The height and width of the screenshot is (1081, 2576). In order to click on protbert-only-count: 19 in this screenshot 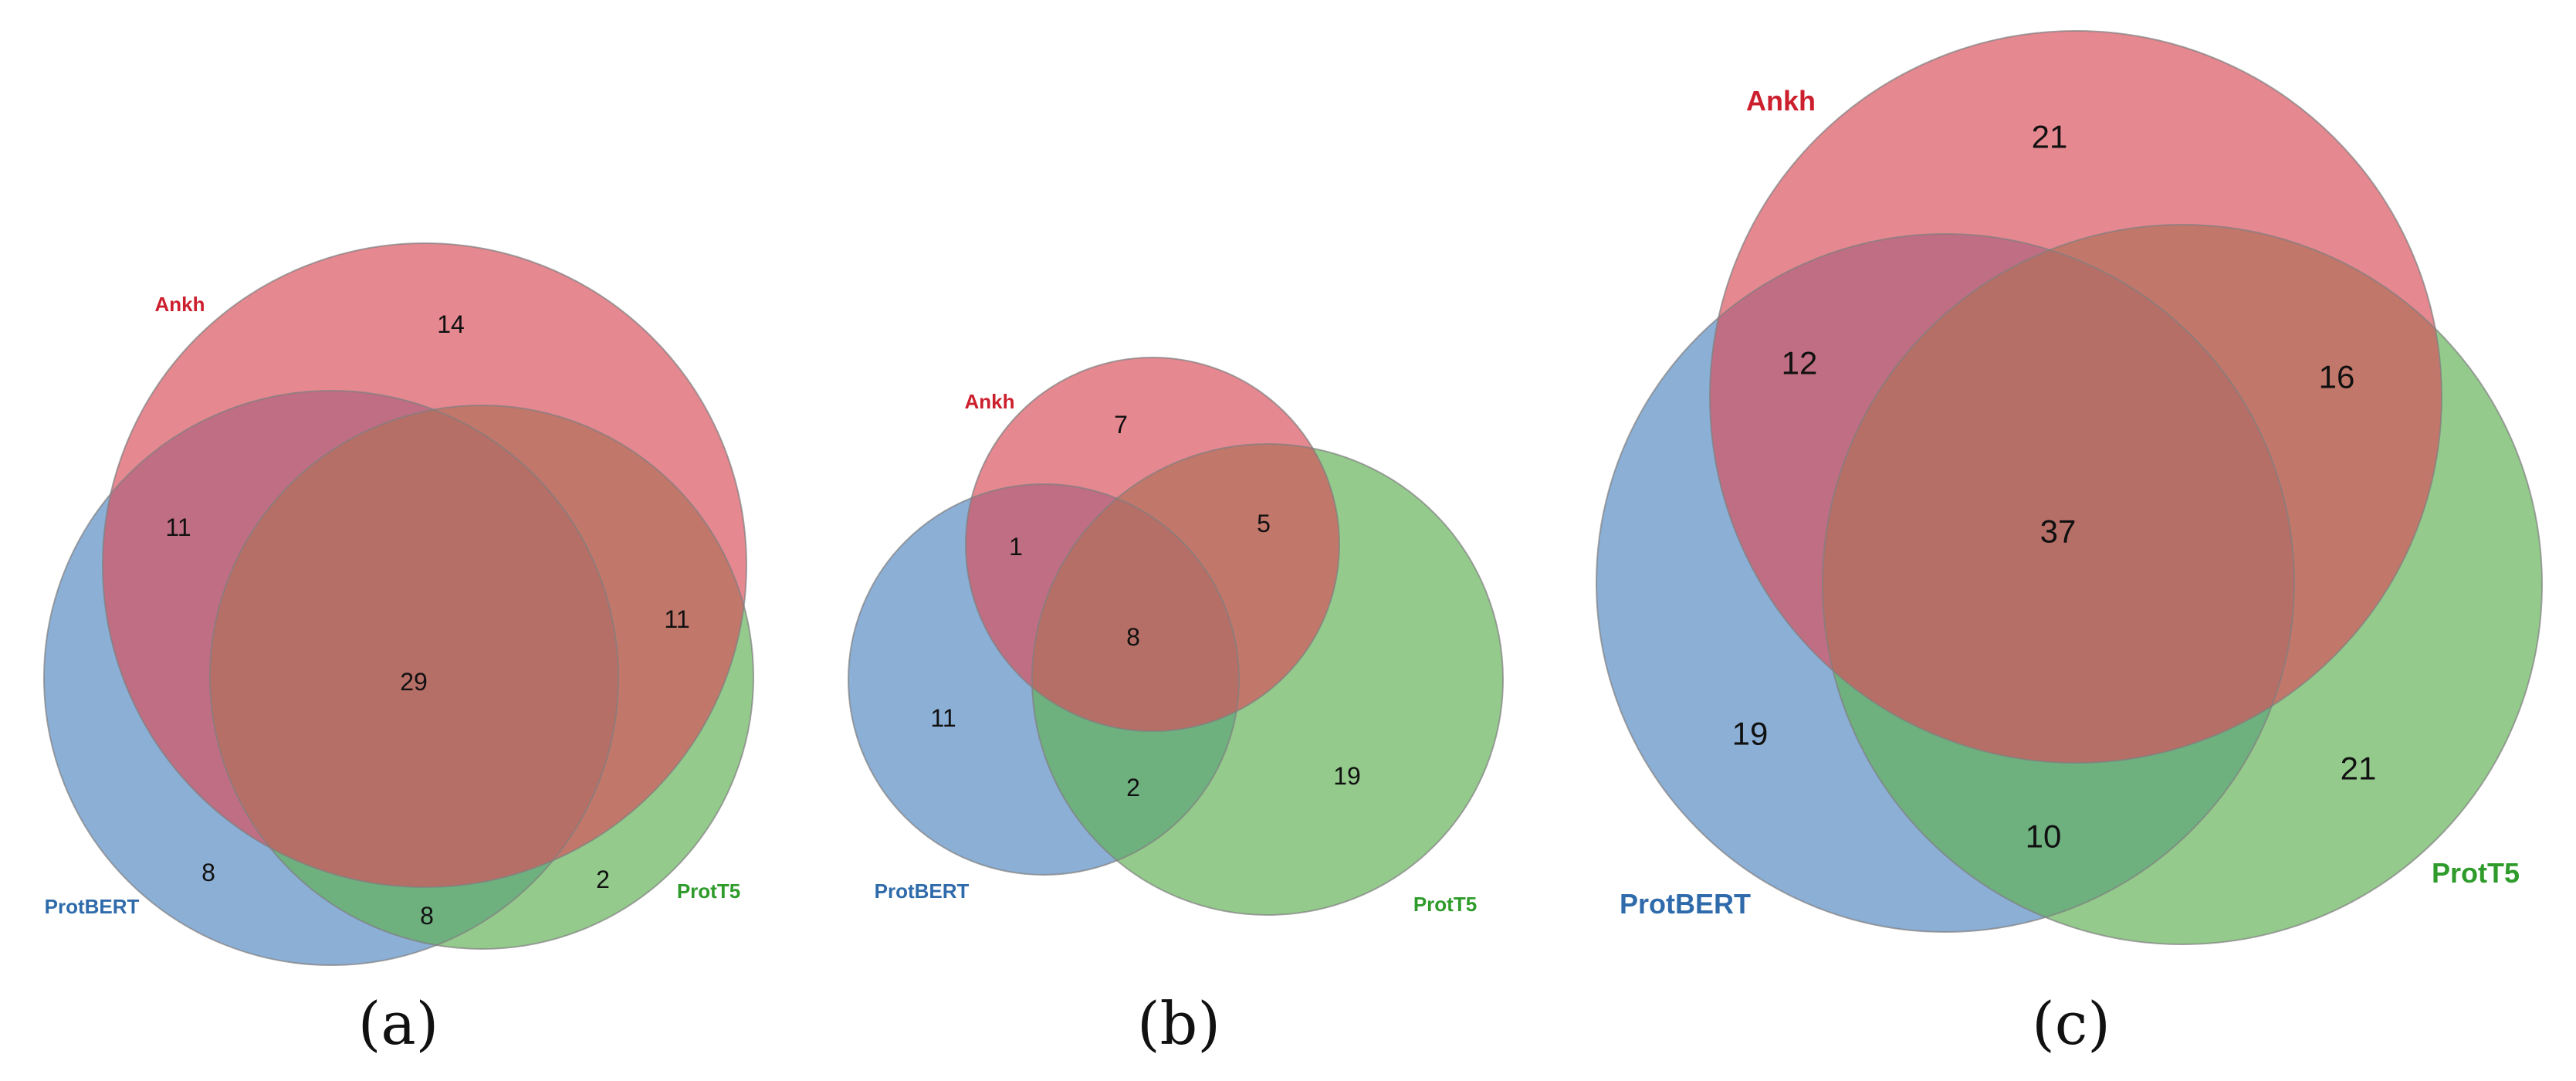, I will do `click(1751, 734)`.